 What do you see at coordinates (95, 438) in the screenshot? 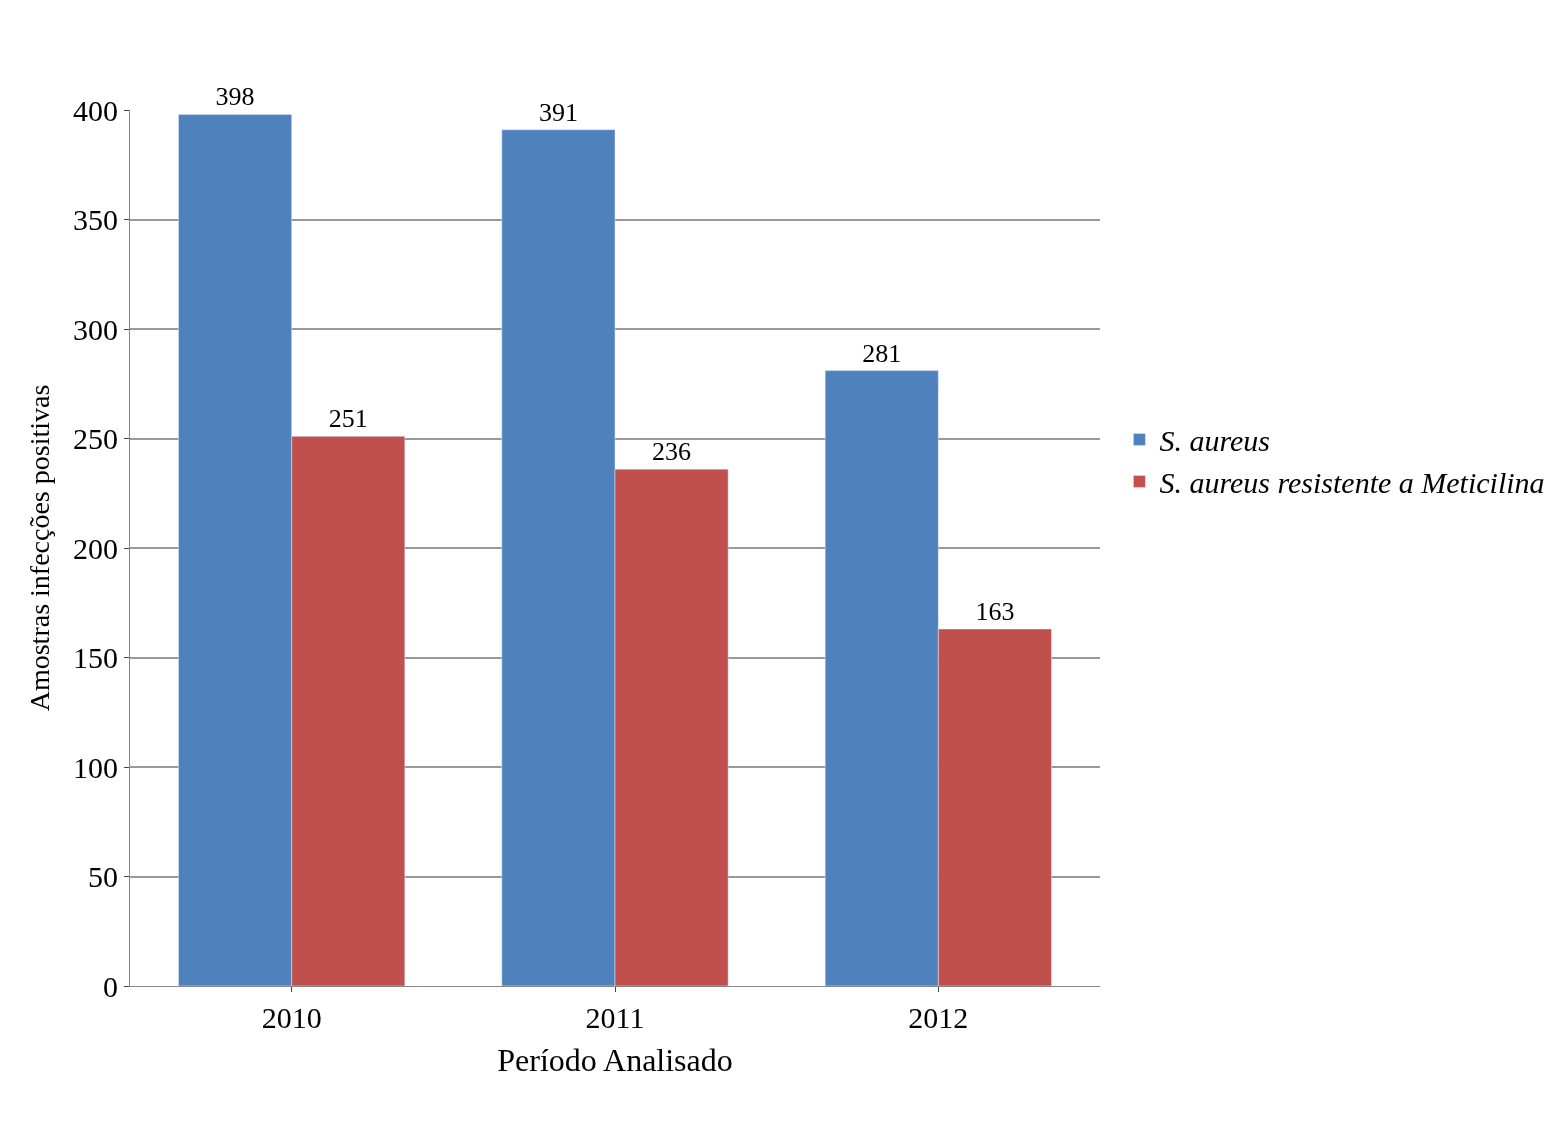
I see `y-tick-label: 250` at bounding box center [95, 438].